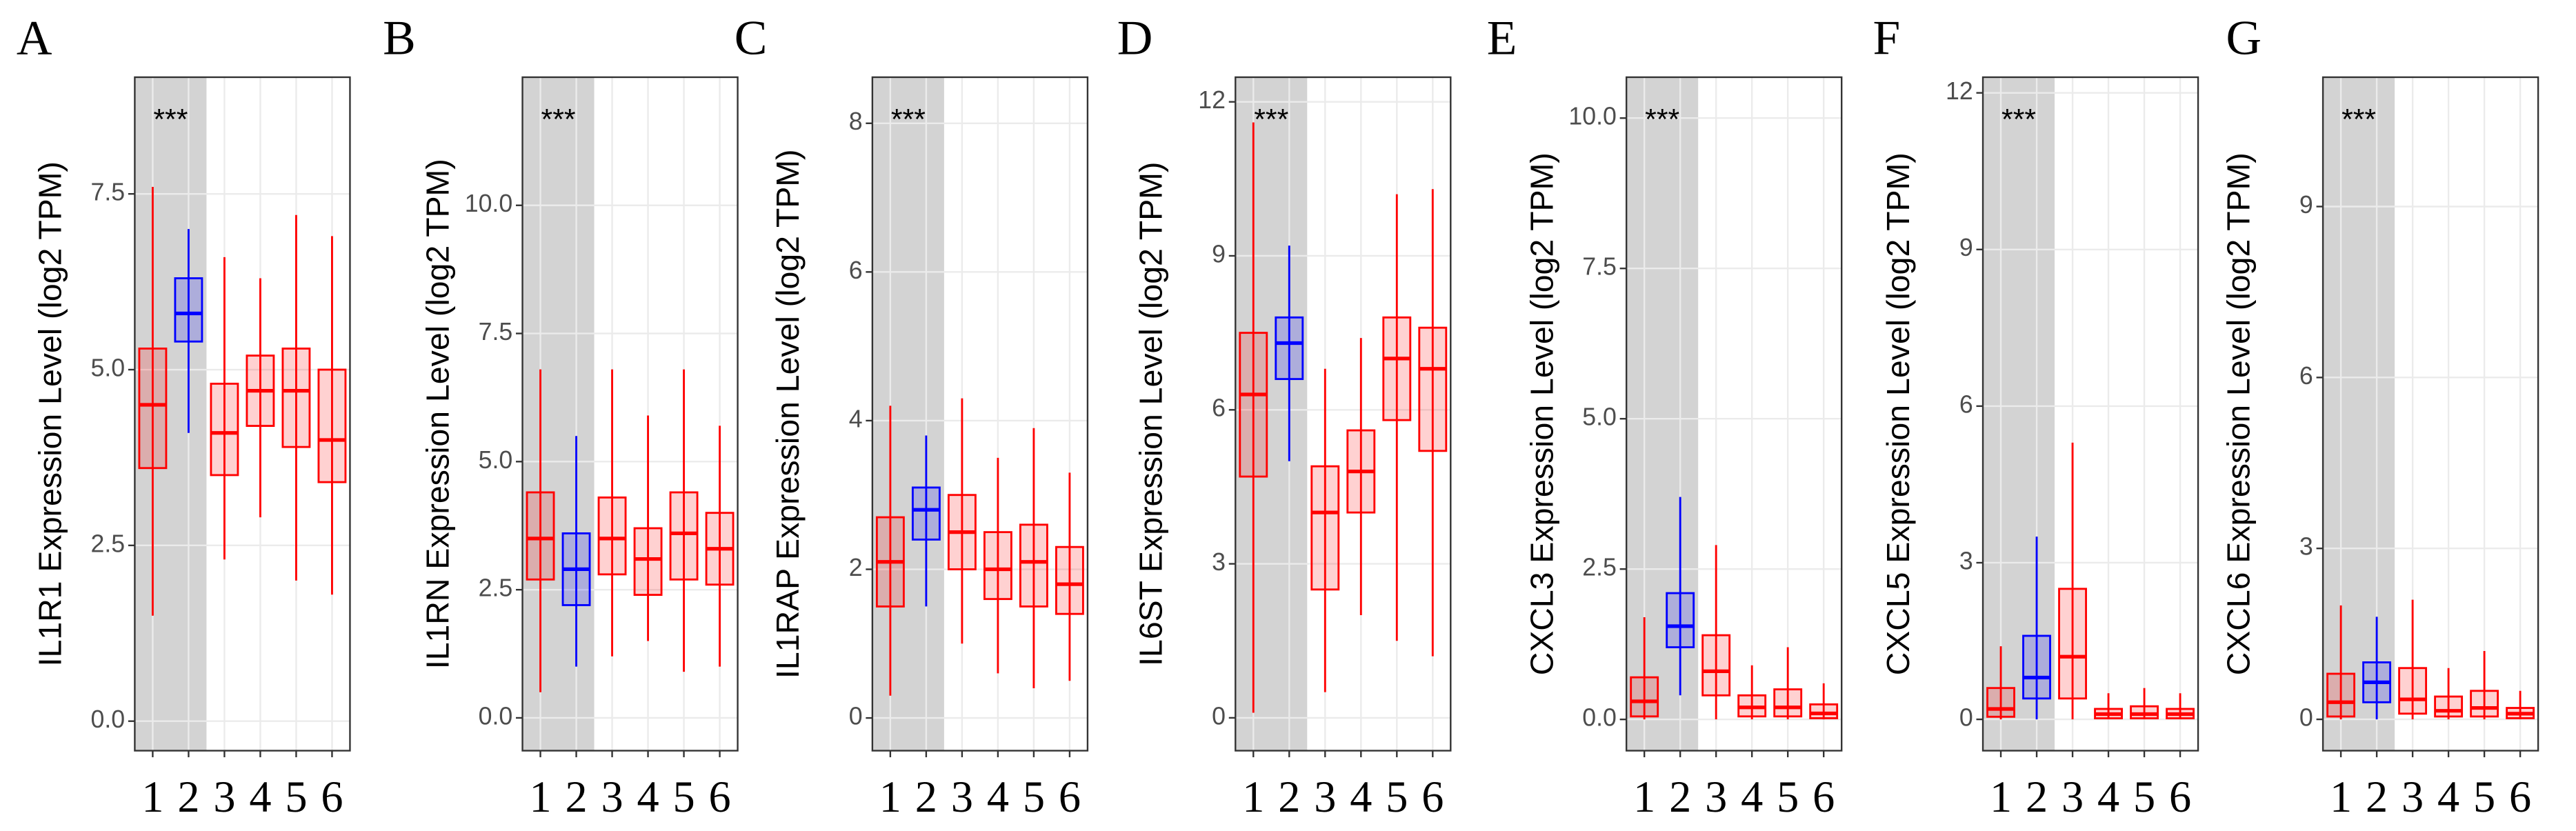 This screenshot has width=2576, height=831. What do you see at coordinates (1960, 91) in the screenshot?
I see `y-tick-label: 12` at bounding box center [1960, 91].